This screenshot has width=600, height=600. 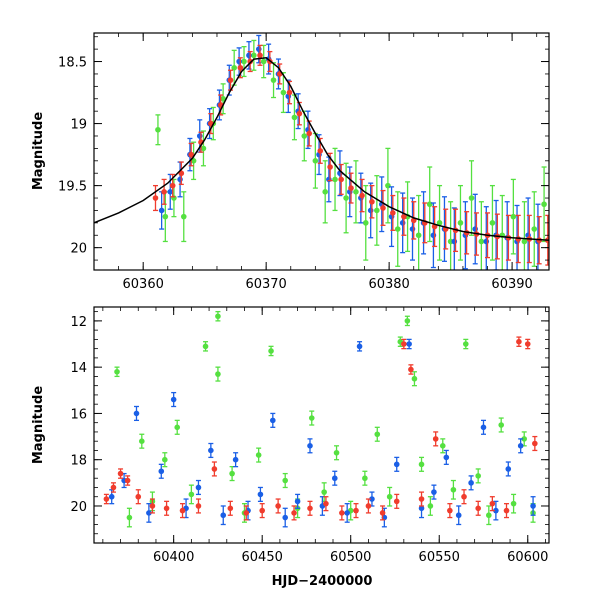 I want to click on top-x-tick-label: 60380, so click(x=388, y=284).